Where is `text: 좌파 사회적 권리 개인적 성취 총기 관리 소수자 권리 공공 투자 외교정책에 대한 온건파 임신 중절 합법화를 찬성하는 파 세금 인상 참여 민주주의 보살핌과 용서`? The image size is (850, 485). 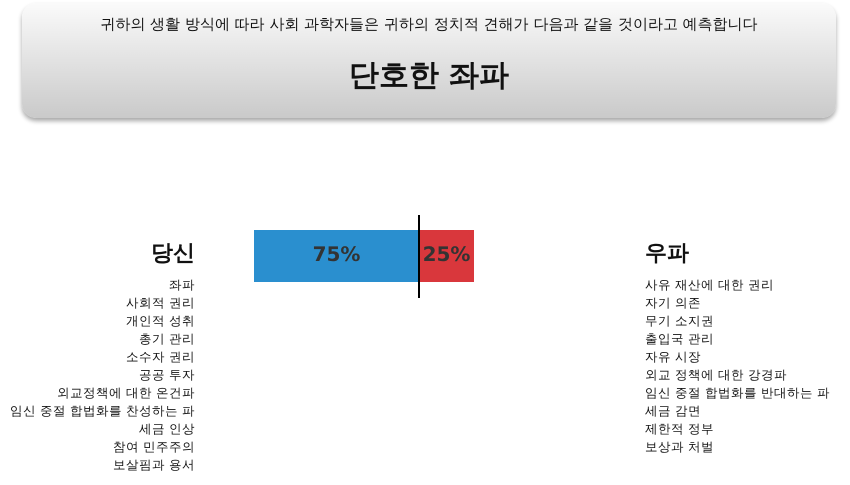 text: 좌파 사회적 권리 개인적 성취 총기 관리 소수자 권리 공공 투자 외교정책에 대한 온건파 임신 중절 합법화를 찬성하는 파 세금 인상 참여 민주주의 보살핌과 용서 is located at coordinates (102, 374).